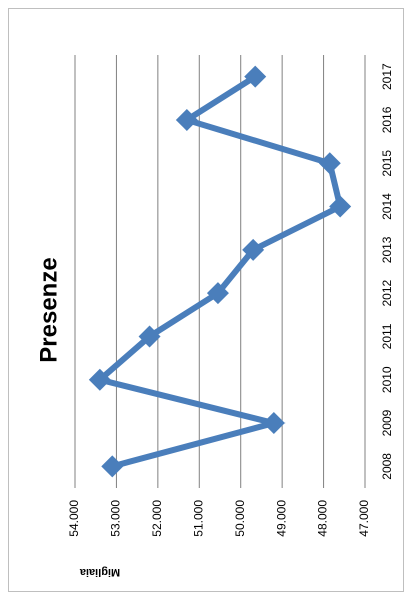 Image resolution: width=412 pixels, height=600 pixels. What do you see at coordinates (240, 518) in the screenshot?
I see `y-tick-label: 50.000` at bounding box center [240, 518].